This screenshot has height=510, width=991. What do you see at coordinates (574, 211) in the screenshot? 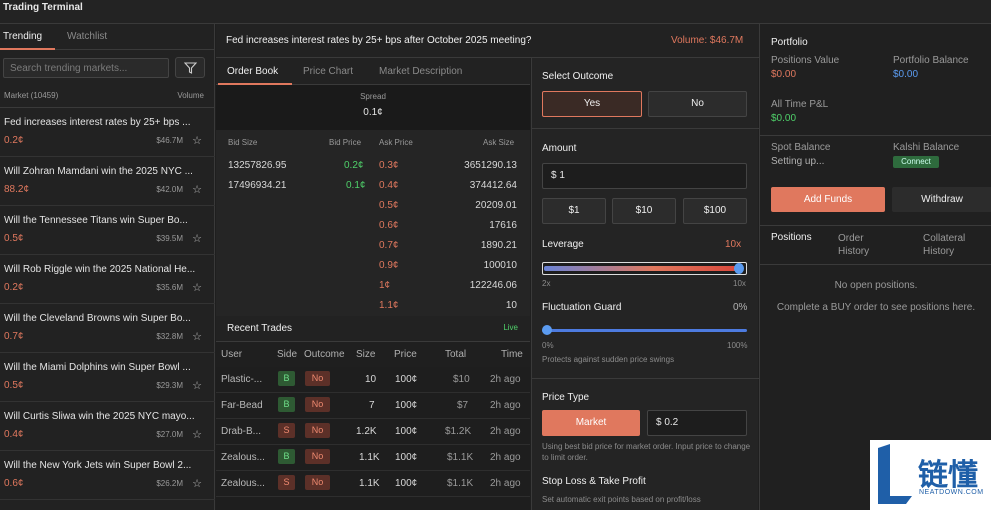
I see `quick-amount-1-button: $1` at bounding box center [574, 211].